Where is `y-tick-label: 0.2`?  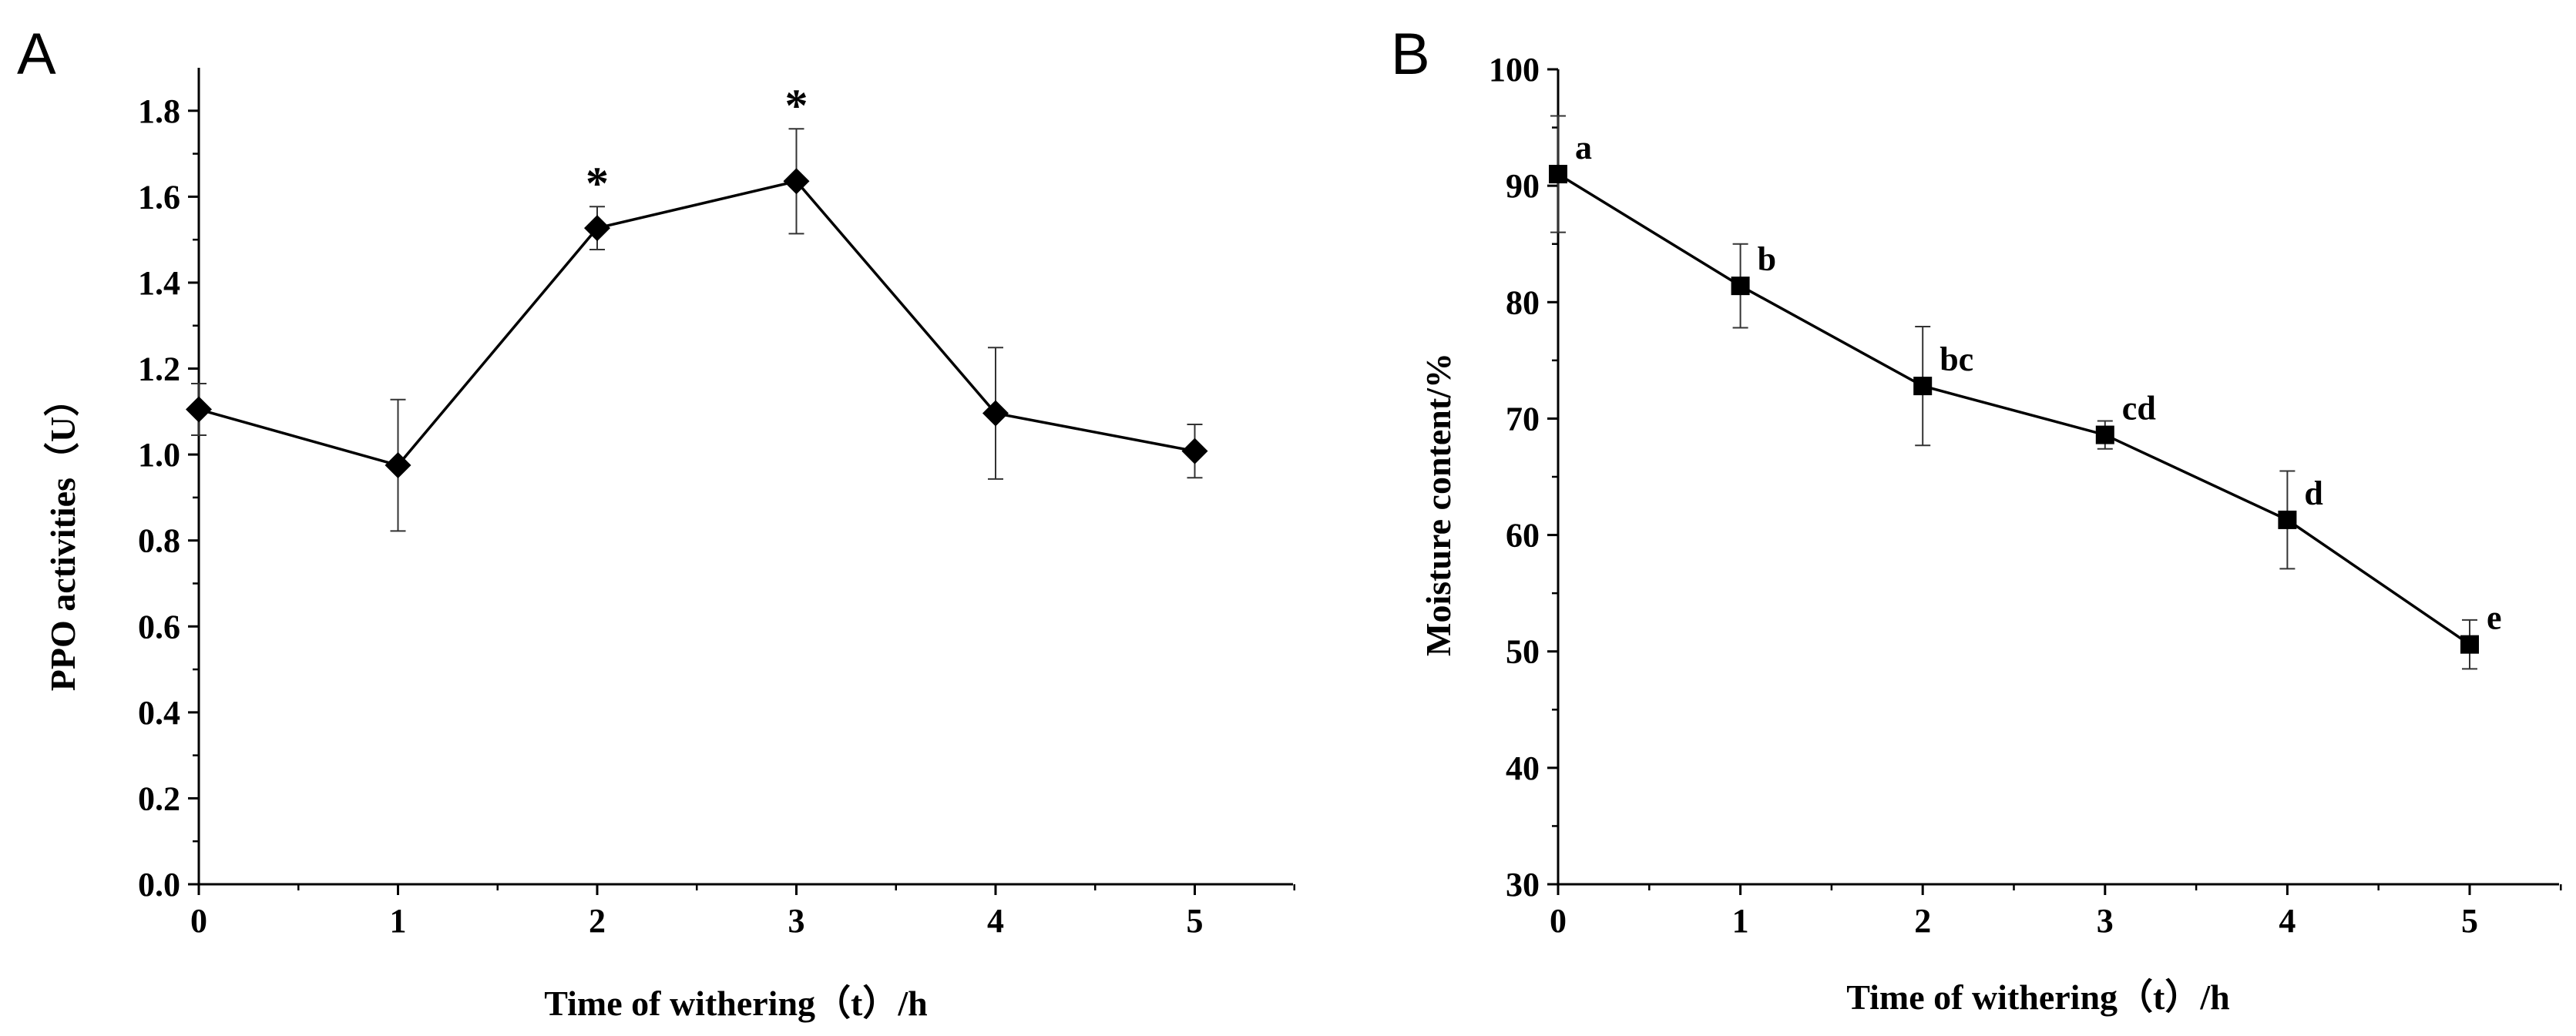
y-tick-label: 0.2 is located at coordinates (159, 798).